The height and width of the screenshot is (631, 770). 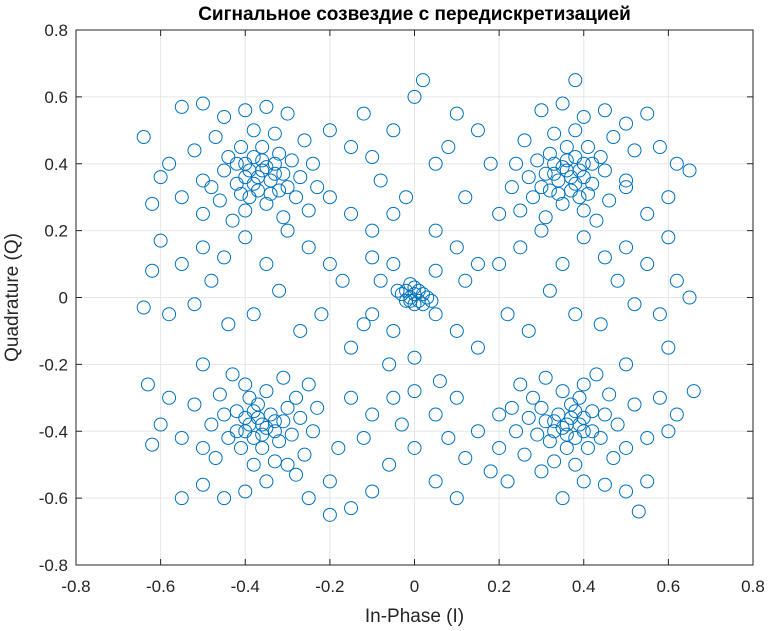 I want to click on y-tick-label: 0.8, so click(x=56, y=30).